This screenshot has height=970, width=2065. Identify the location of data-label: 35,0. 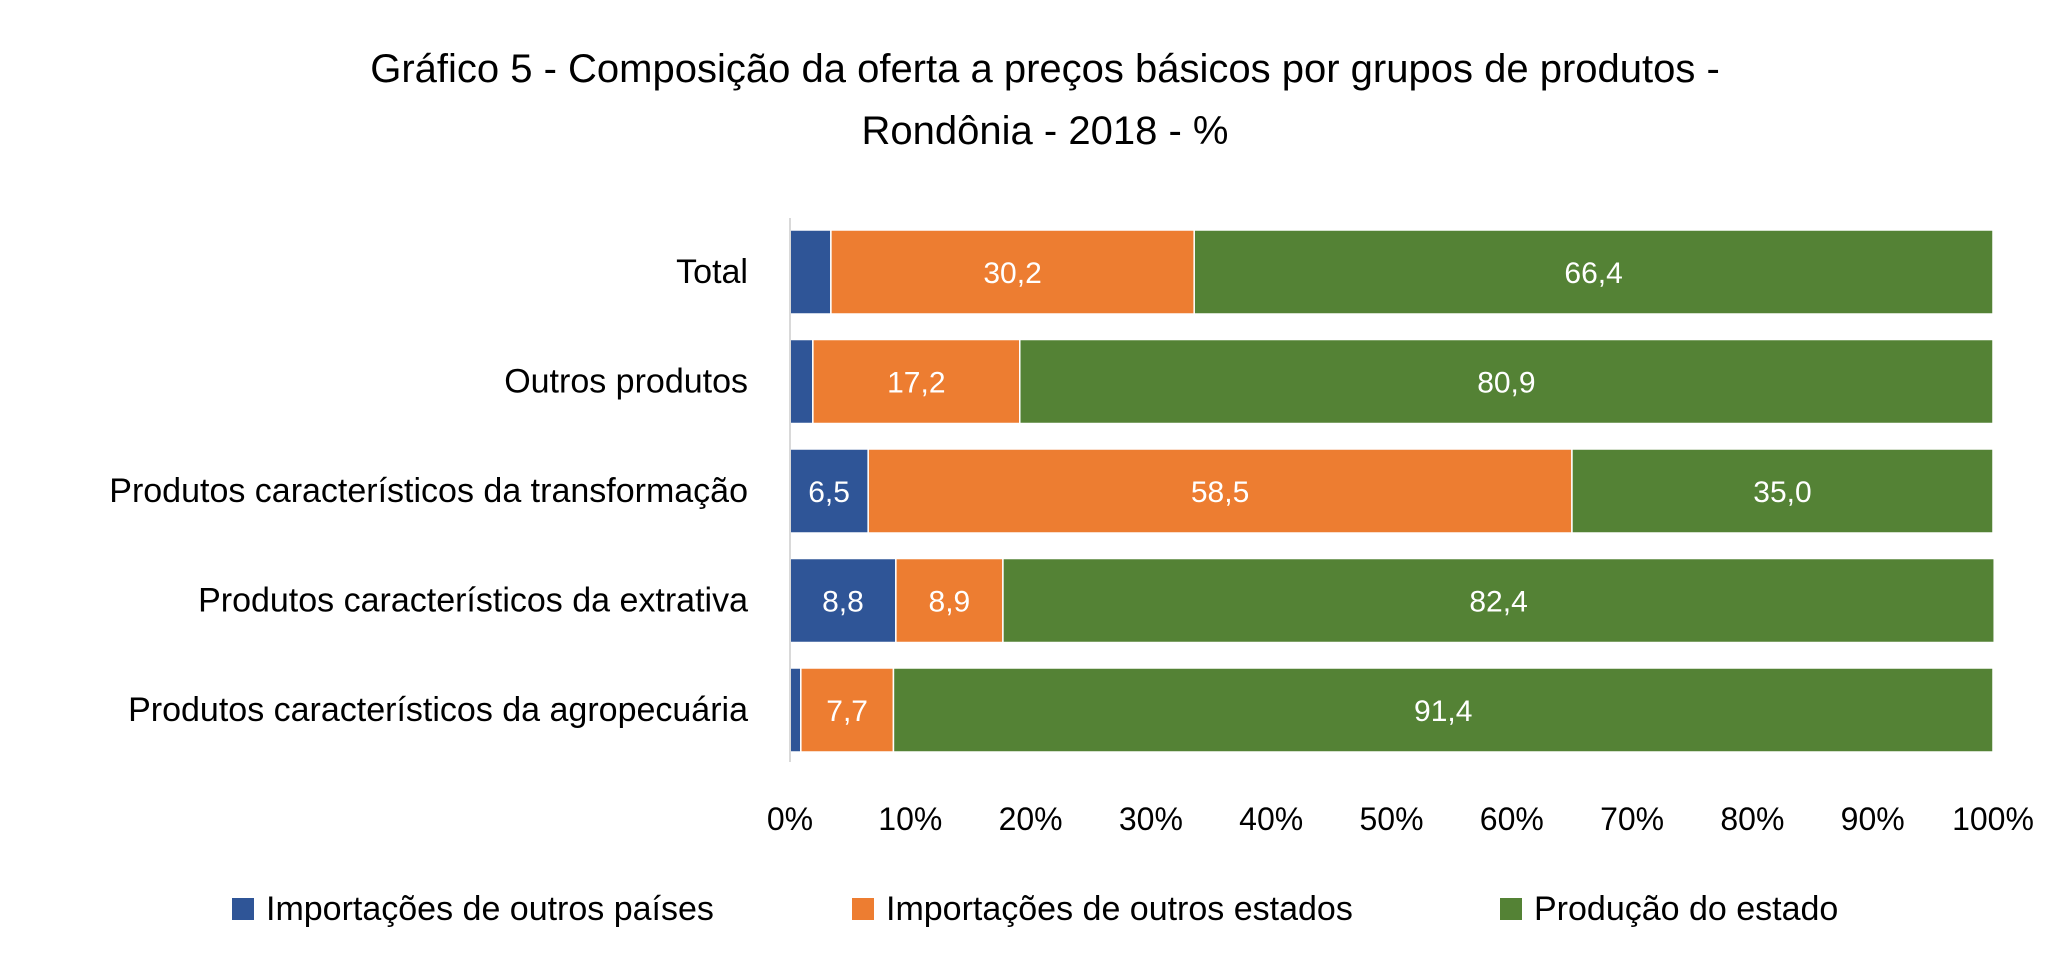
(1782, 492).